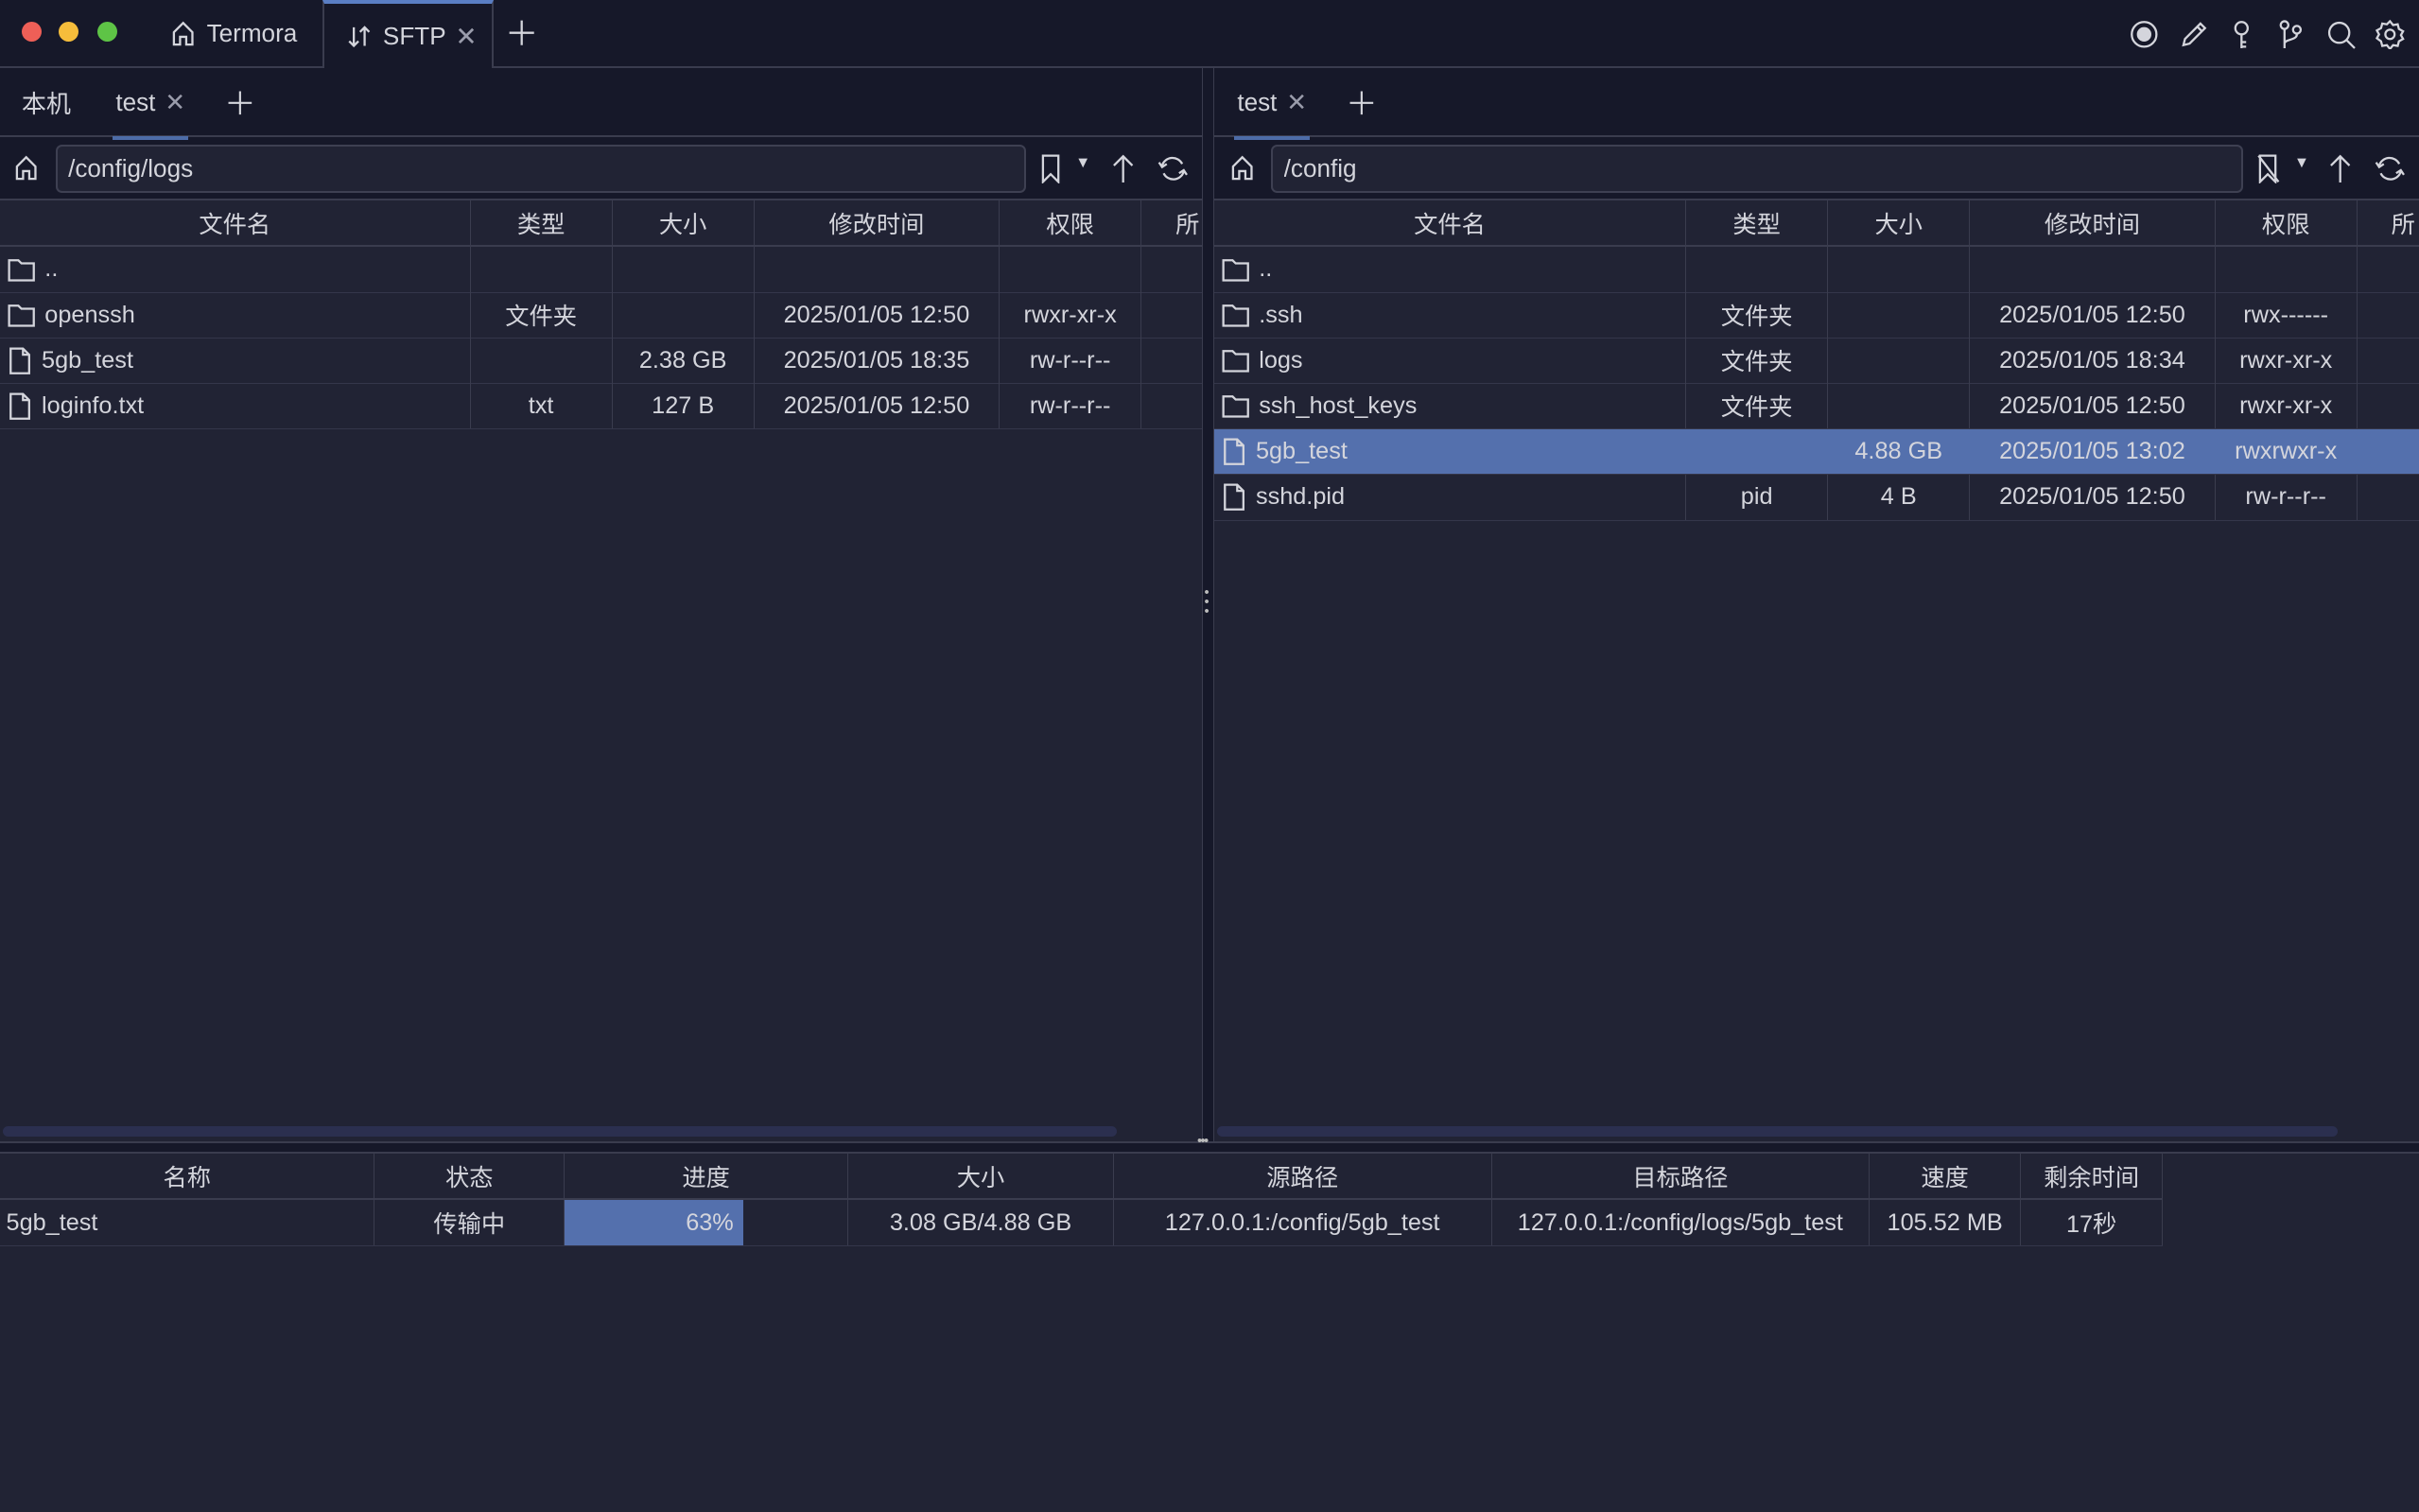 This screenshot has width=2419, height=1512. Describe the element at coordinates (2194, 34) in the screenshot. I see `pencil-icon` at that location.